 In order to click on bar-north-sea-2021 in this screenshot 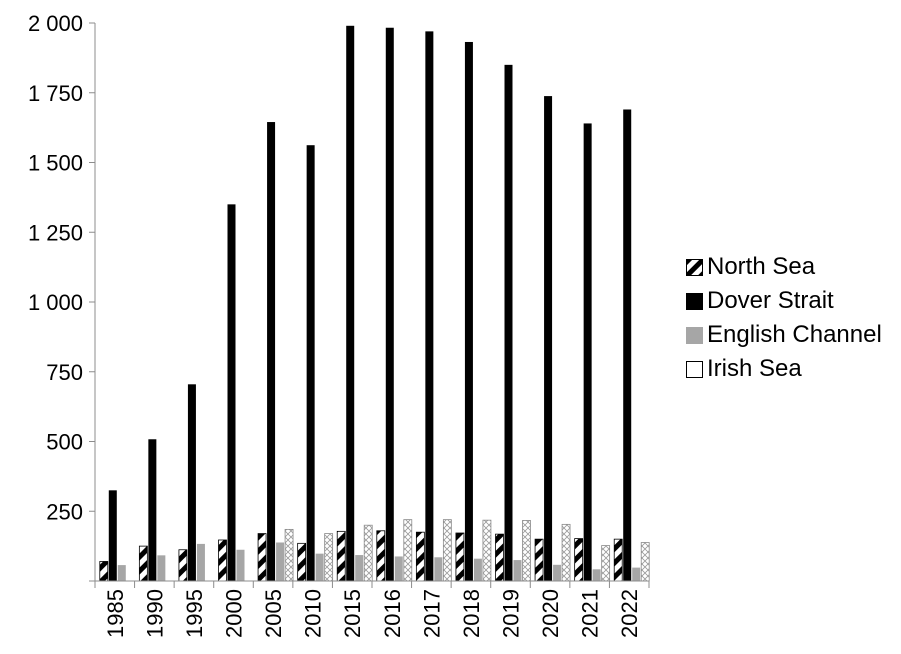, I will do `click(579, 560)`.